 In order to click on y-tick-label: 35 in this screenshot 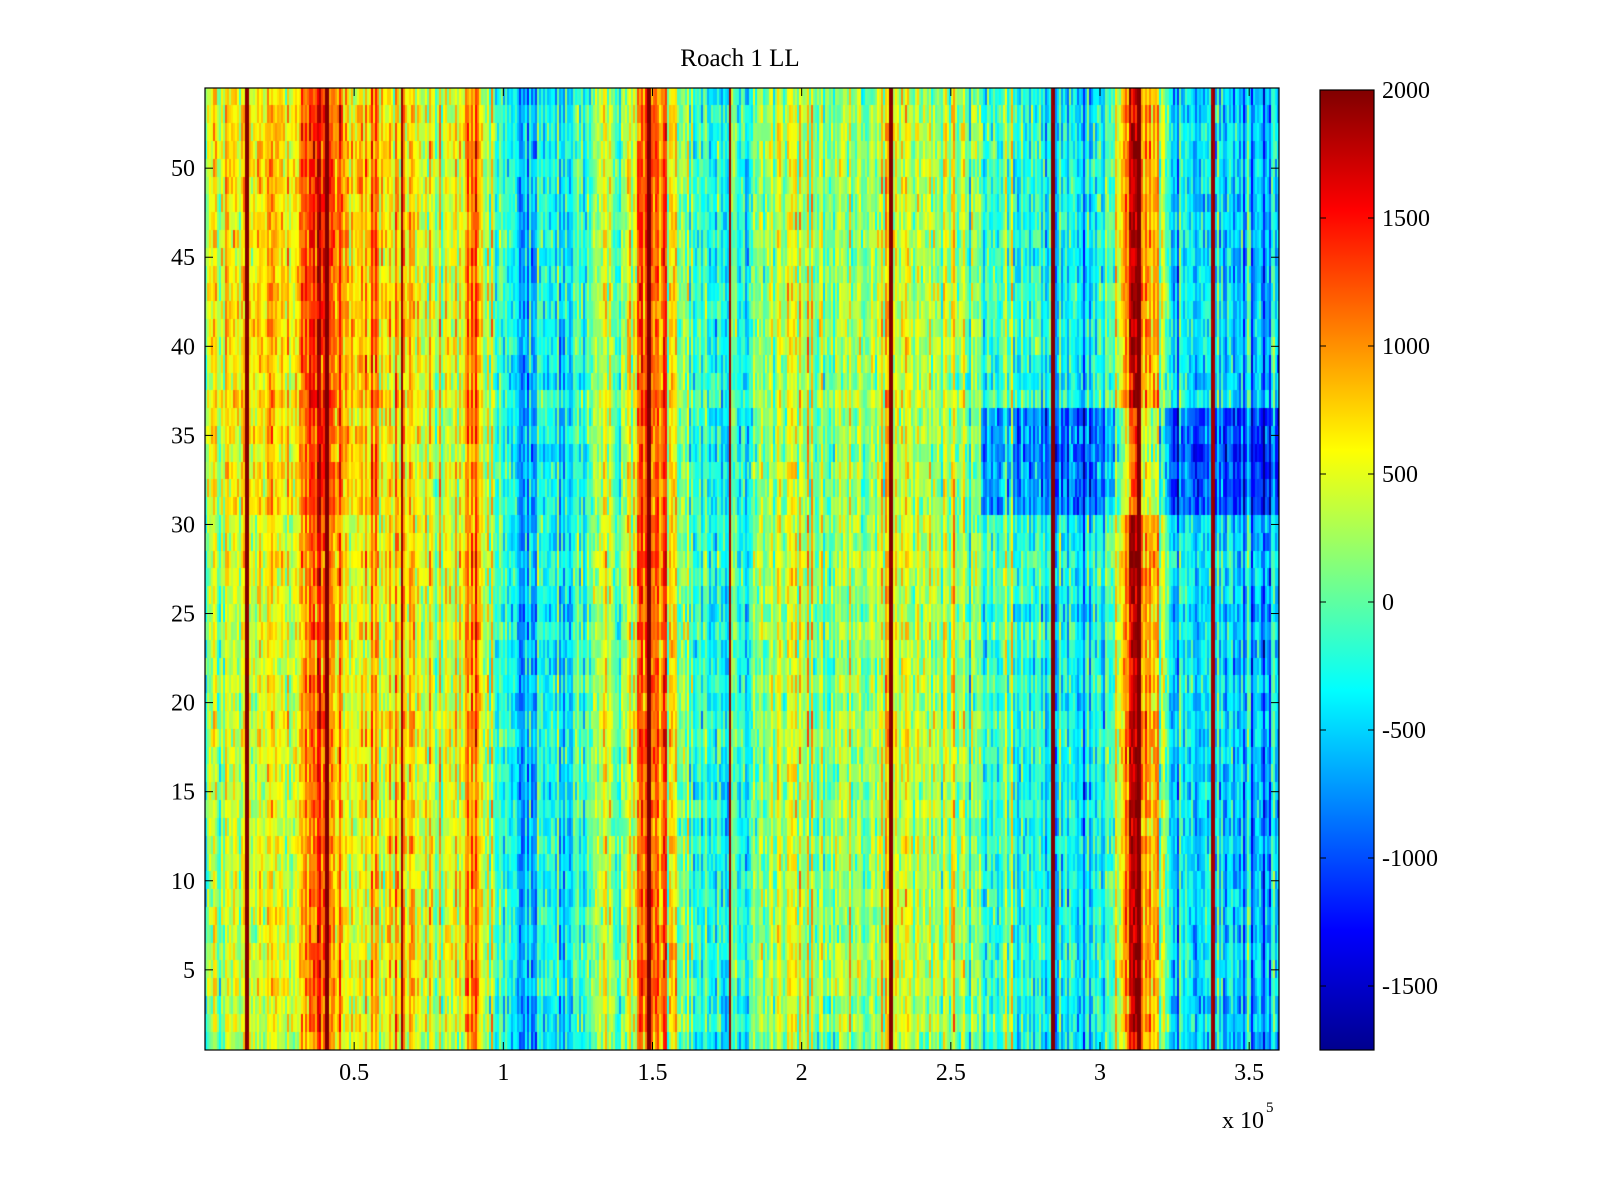, I will do `click(183, 436)`.